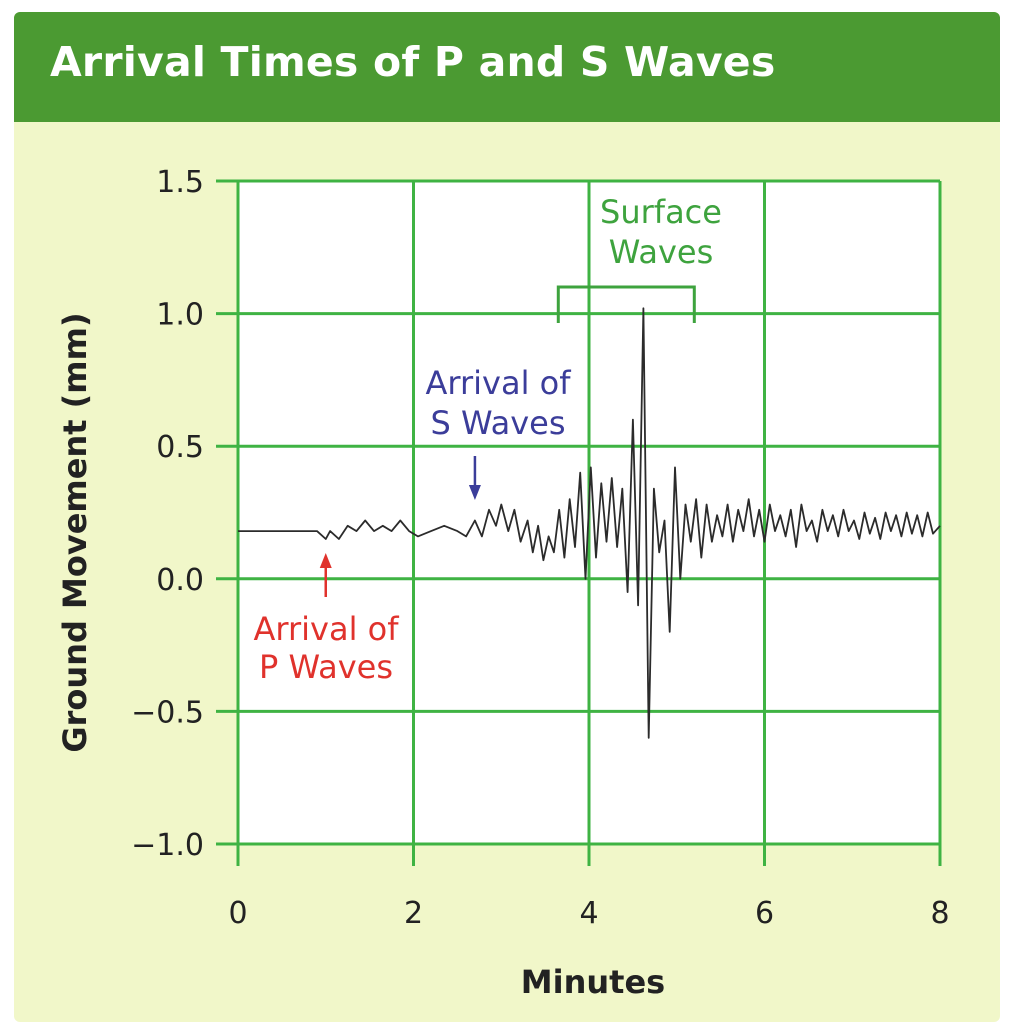 This screenshot has width=1011, height=1026. What do you see at coordinates (661, 212) in the screenshot?
I see `surface-wave-label-line1: Surface` at bounding box center [661, 212].